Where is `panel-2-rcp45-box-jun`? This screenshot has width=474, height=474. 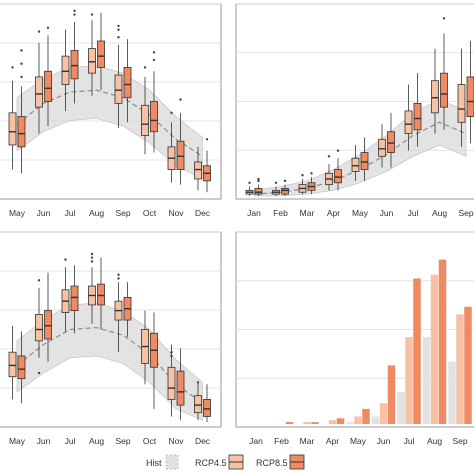 panel-2-rcp45-box-jun is located at coordinates (382, 146).